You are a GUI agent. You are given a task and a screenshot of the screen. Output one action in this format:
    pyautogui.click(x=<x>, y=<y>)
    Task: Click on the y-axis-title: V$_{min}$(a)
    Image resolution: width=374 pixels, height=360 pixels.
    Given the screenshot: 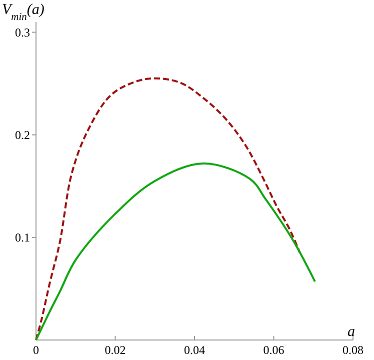 What is the action you would take?
    pyautogui.click(x=23, y=12)
    